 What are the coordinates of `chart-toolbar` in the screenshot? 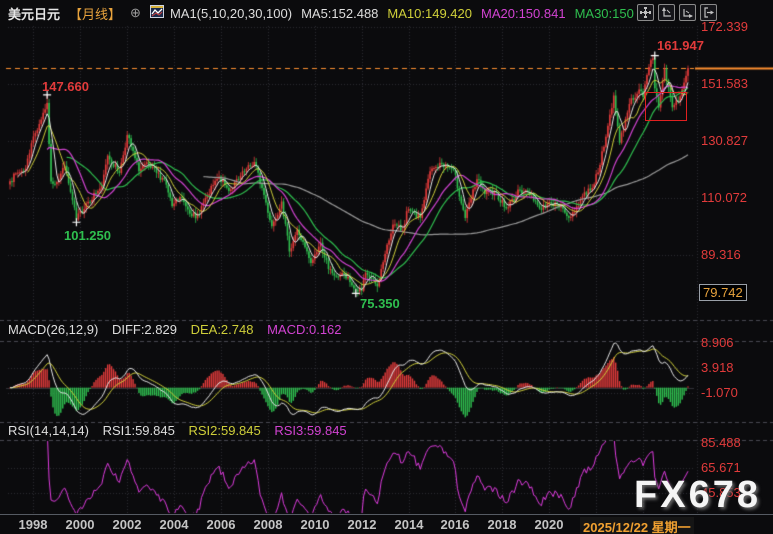 It's located at (677, 12).